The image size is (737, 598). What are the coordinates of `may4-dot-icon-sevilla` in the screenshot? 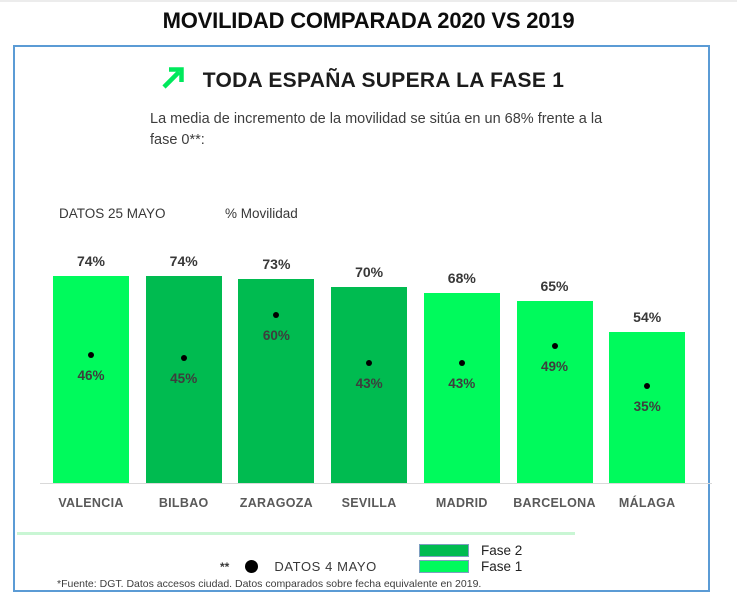 It's located at (369, 363).